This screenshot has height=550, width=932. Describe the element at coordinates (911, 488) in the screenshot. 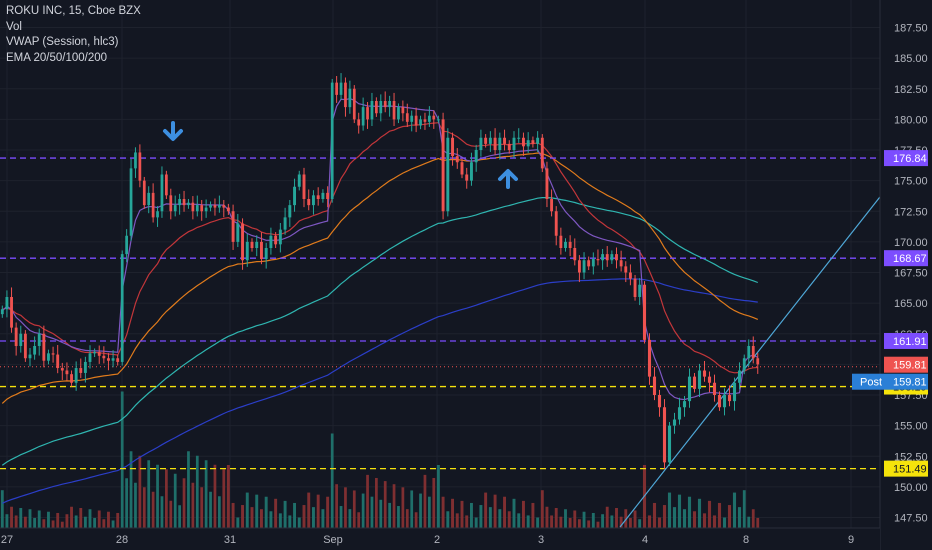

I see `y-tick-label: 150.00` at that location.